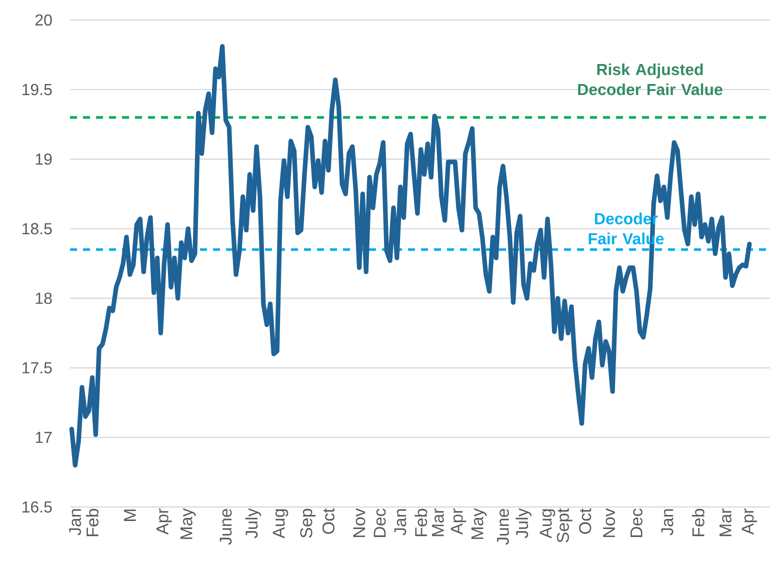 This screenshot has height=585, width=772. I want to click on x-tick-label: M, so click(130, 515).